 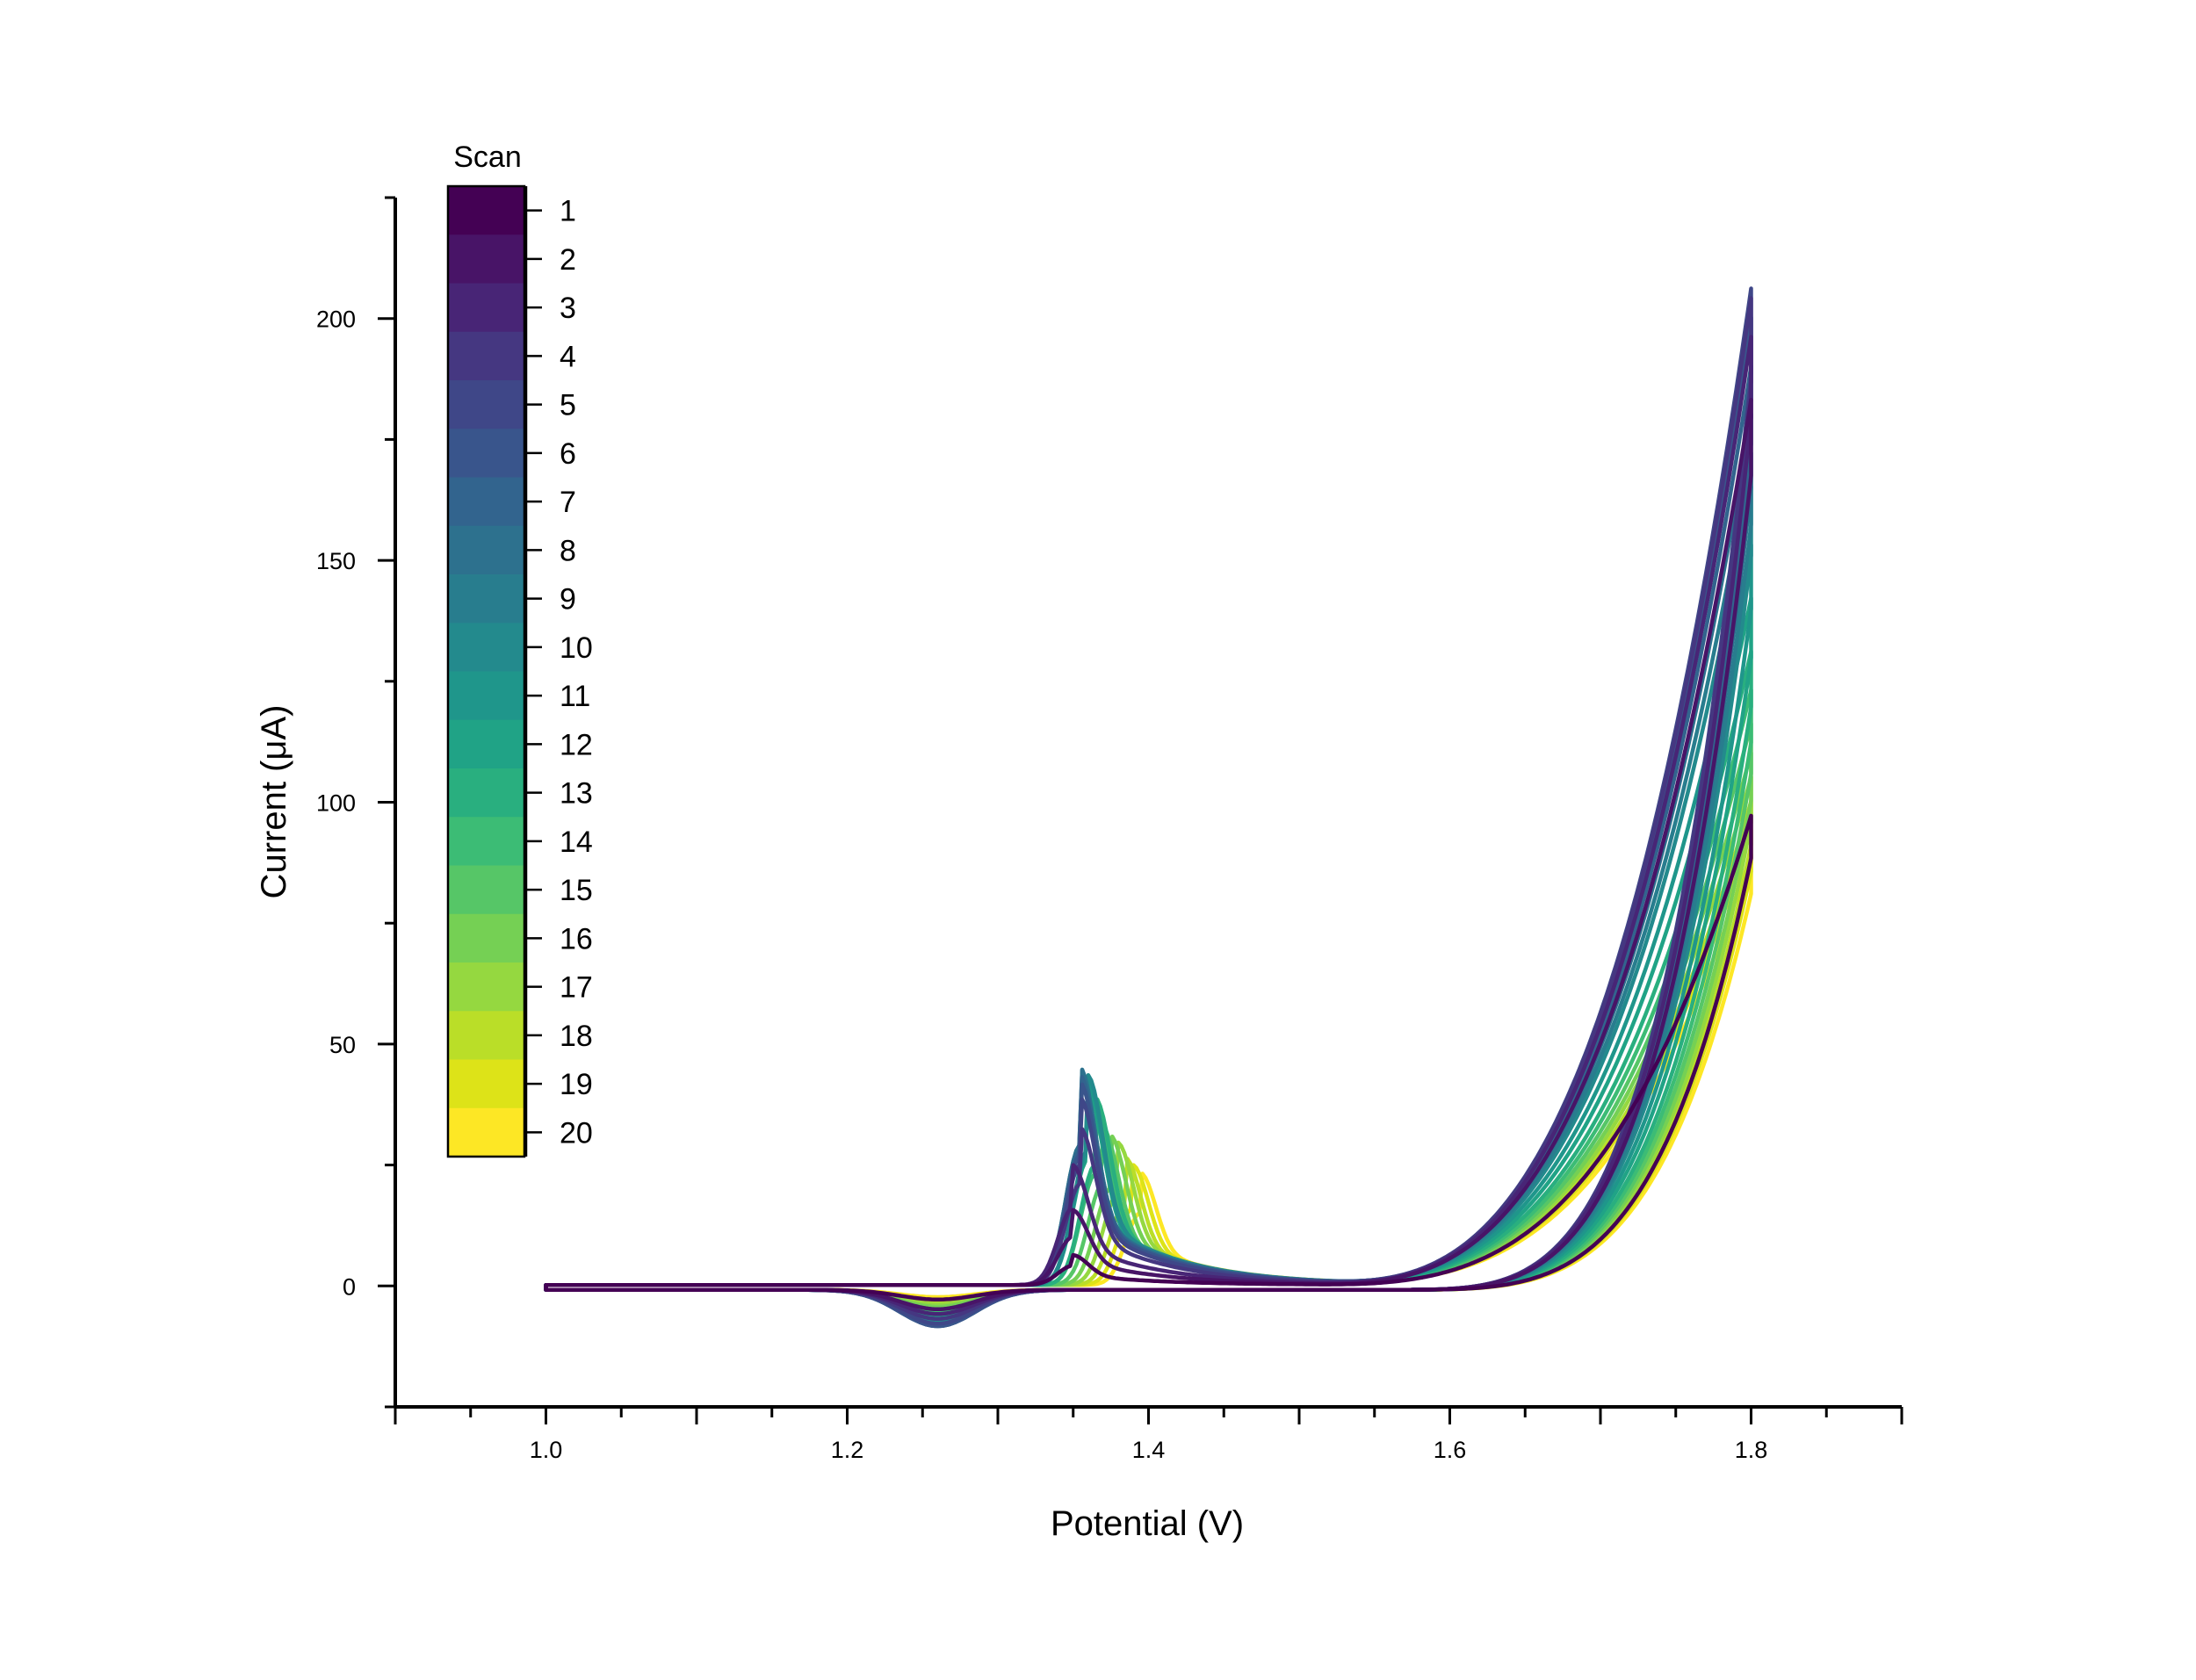 What do you see at coordinates (568, 356) in the screenshot?
I see `colorbar-label: 4` at bounding box center [568, 356].